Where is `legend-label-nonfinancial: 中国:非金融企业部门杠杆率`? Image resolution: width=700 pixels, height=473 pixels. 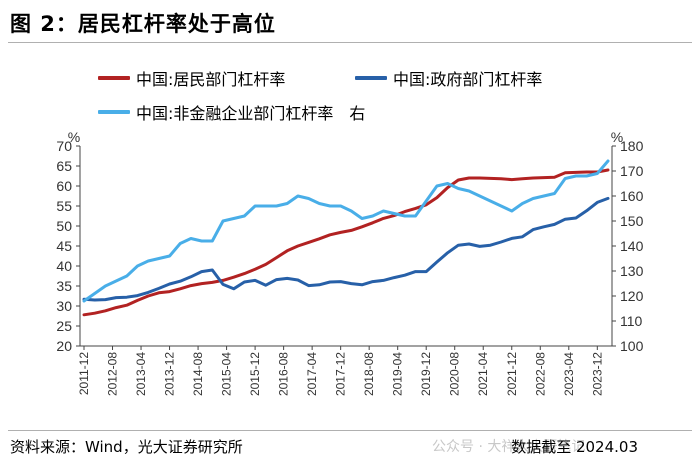 legend-label-nonfinancial: 中国:非金融企业部门杠杆率 is located at coordinates (235, 113).